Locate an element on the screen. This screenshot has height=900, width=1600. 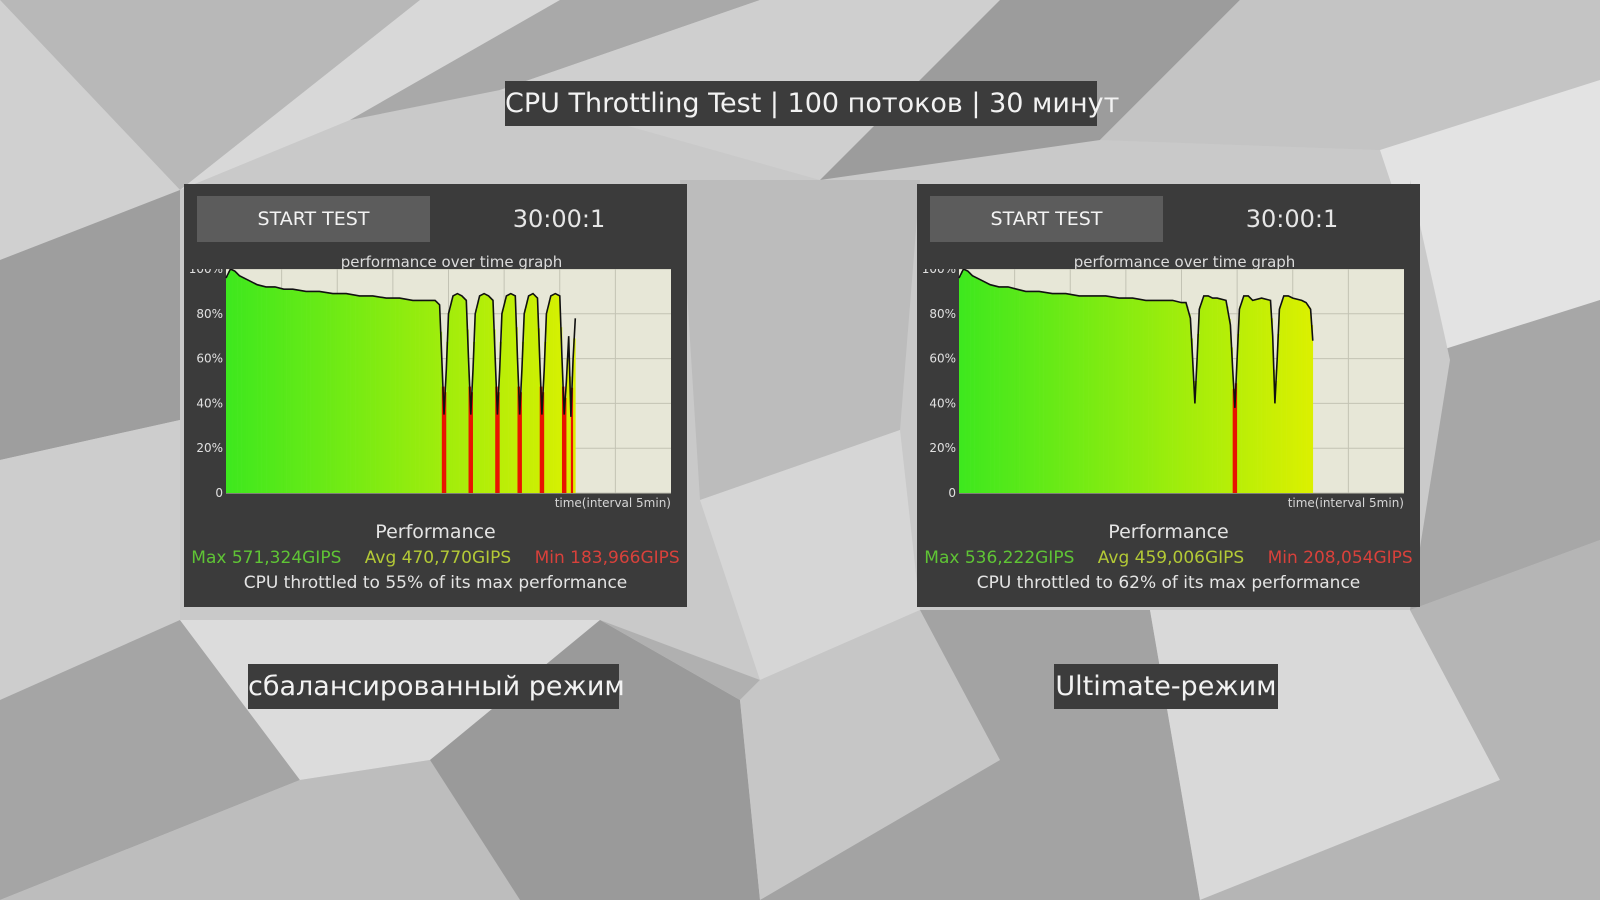
y-tick-label: 100% is located at coordinates (939, 272).